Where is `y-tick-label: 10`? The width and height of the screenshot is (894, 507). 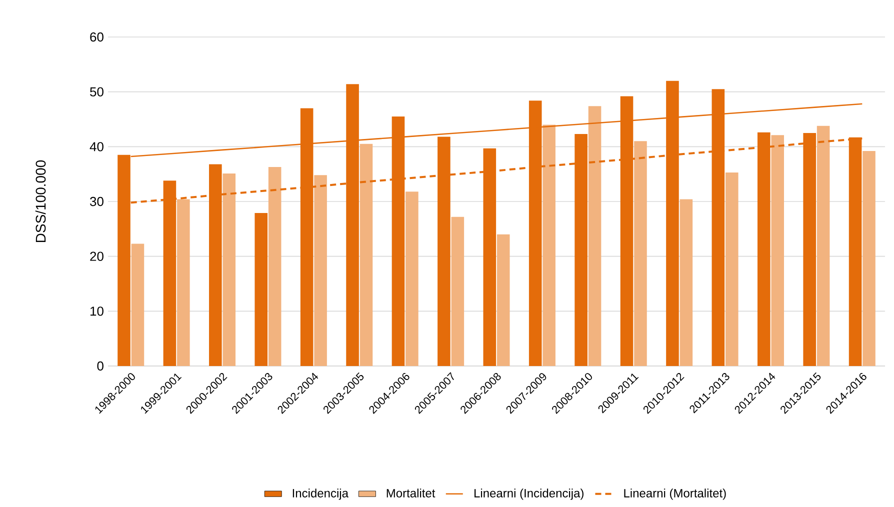
y-tick-label: 10 is located at coordinates (97, 311).